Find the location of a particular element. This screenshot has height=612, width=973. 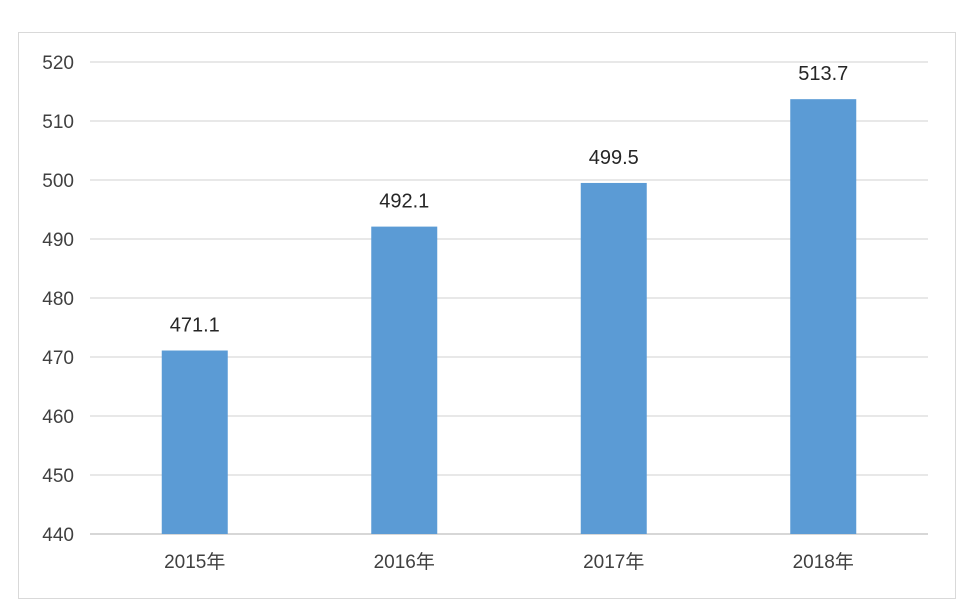

data-label: 499.5 is located at coordinates (614, 158).